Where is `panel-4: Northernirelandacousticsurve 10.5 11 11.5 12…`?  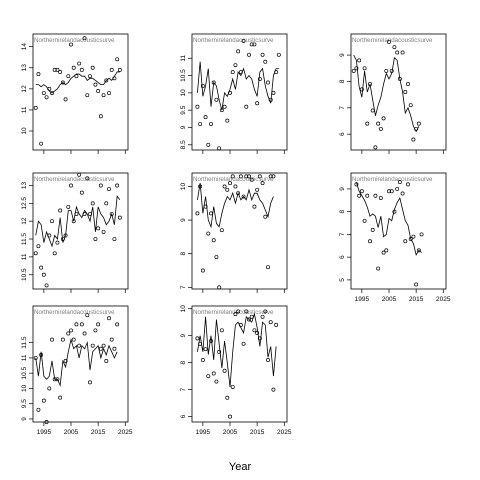 panel-4: Northernirelandacousticsurve 10.5 11 11.5 12… is located at coordinates (75, 232).